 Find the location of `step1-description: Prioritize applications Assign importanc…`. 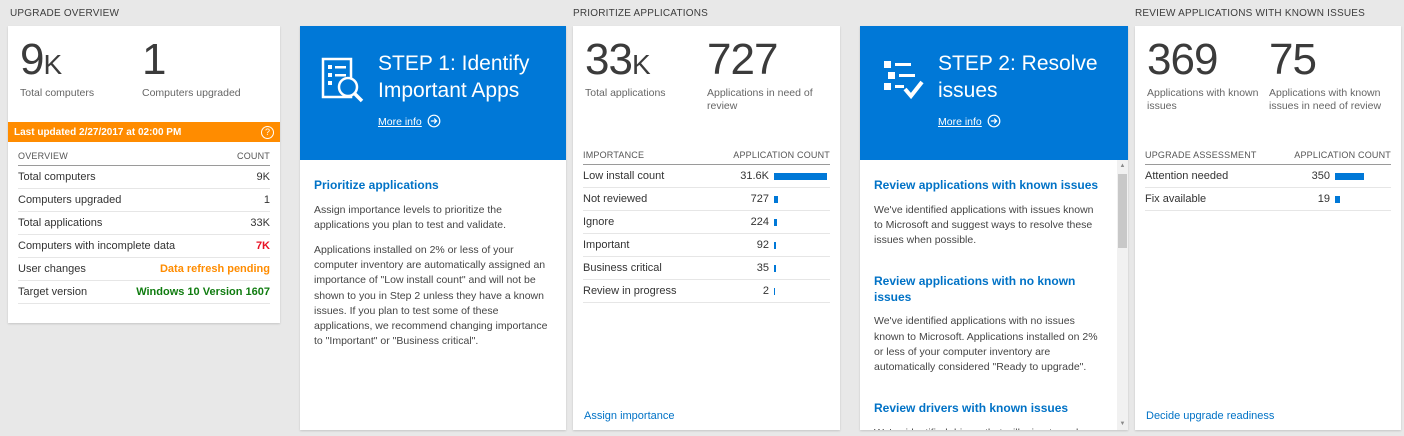

step1-description: Prioritize applications Assign importanc… is located at coordinates (433, 255).